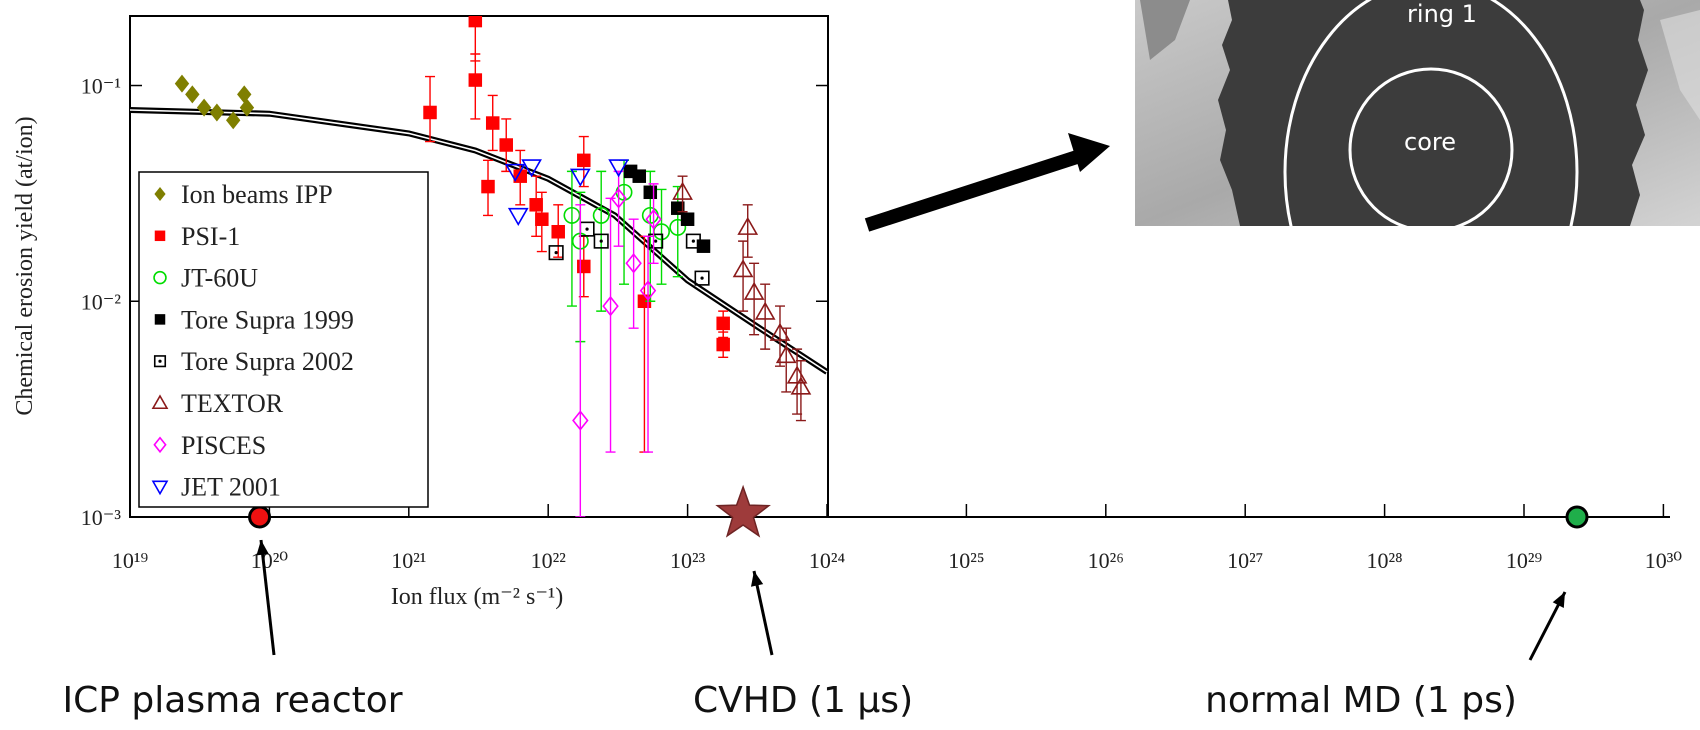  I want to click on x-tick-label: 10³⁰, so click(1664, 560).